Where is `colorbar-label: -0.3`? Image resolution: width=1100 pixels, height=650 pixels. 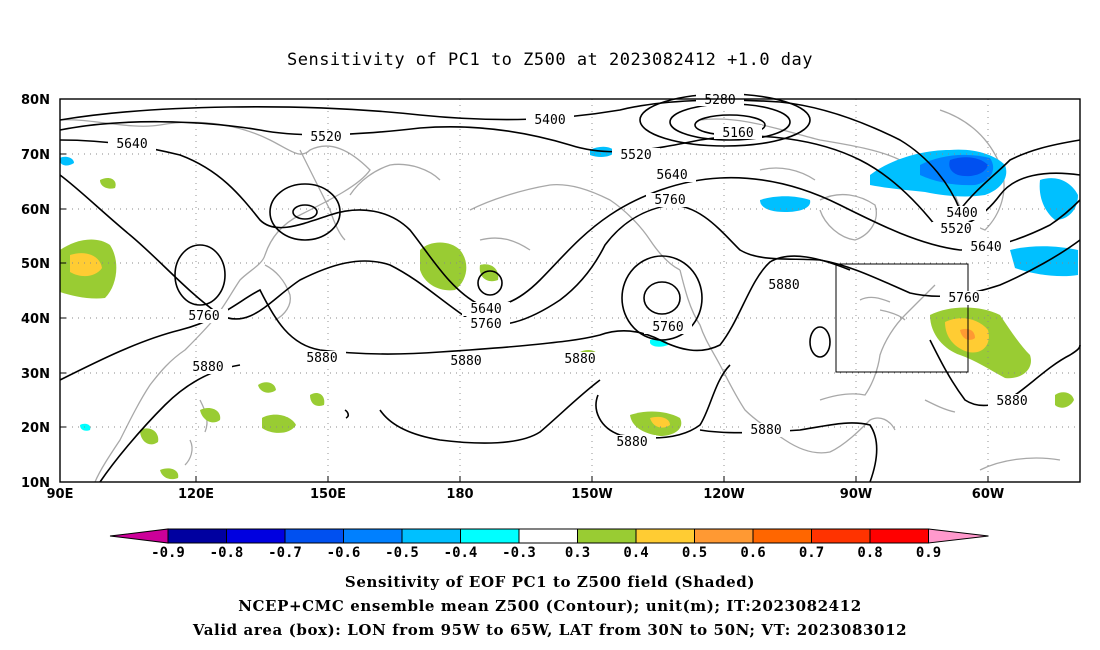 colorbar-label: -0.3 is located at coordinates (519, 553).